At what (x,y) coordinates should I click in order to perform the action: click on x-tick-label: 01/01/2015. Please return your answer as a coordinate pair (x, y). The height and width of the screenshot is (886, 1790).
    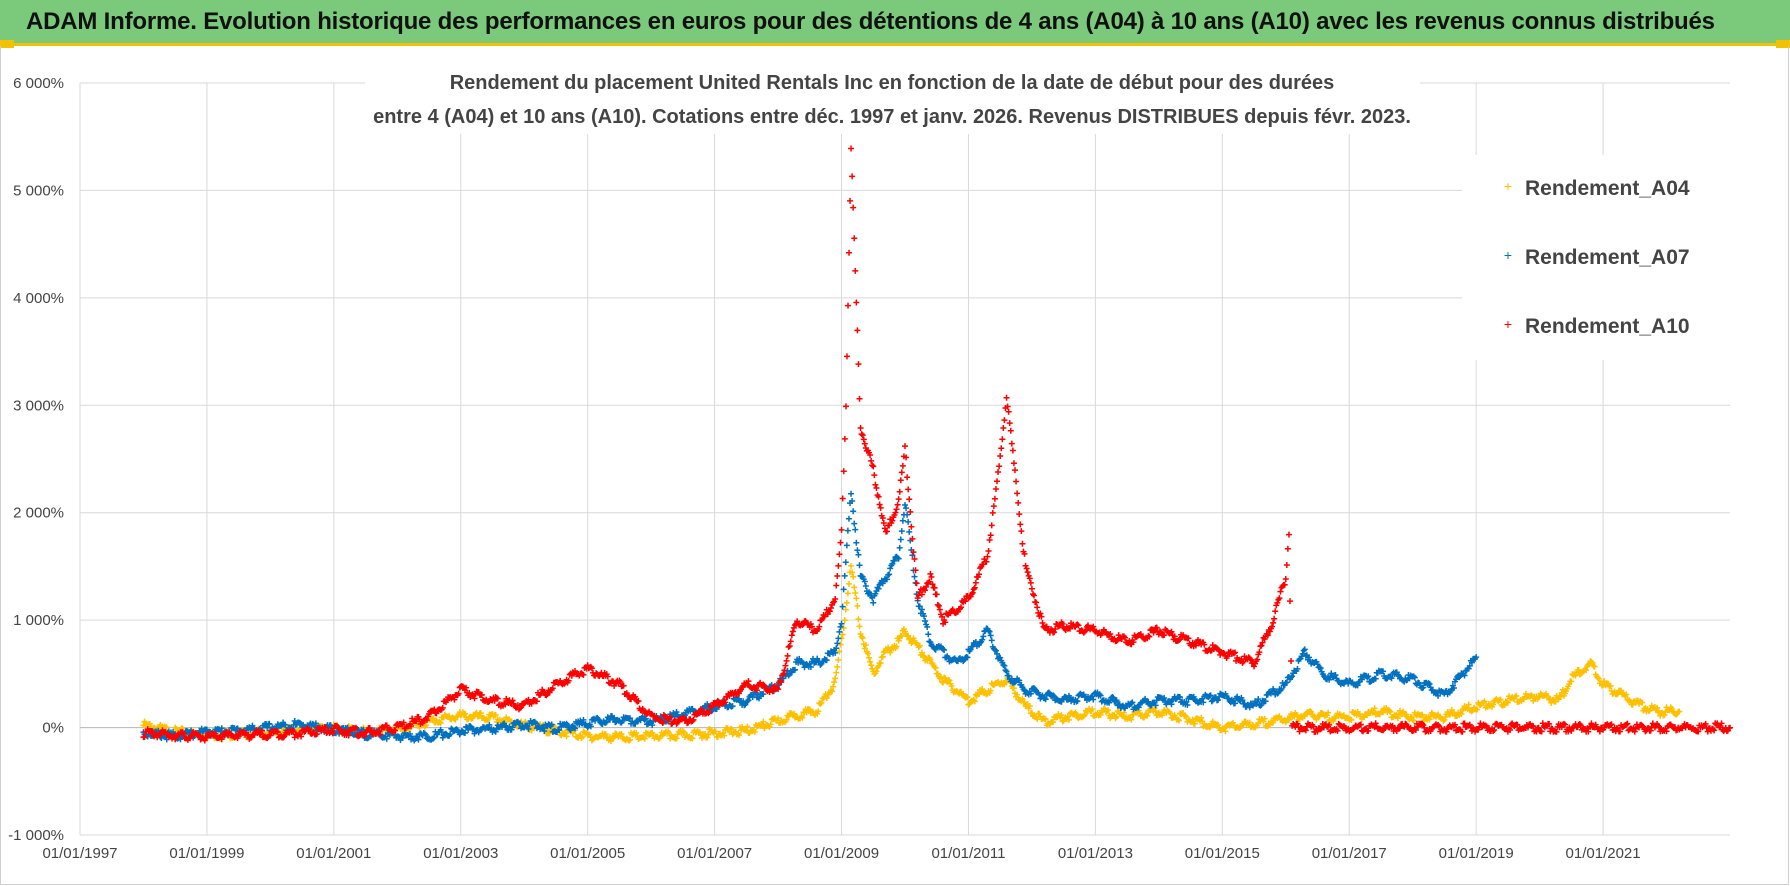
    Looking at the image, I should click on (1222, 853).